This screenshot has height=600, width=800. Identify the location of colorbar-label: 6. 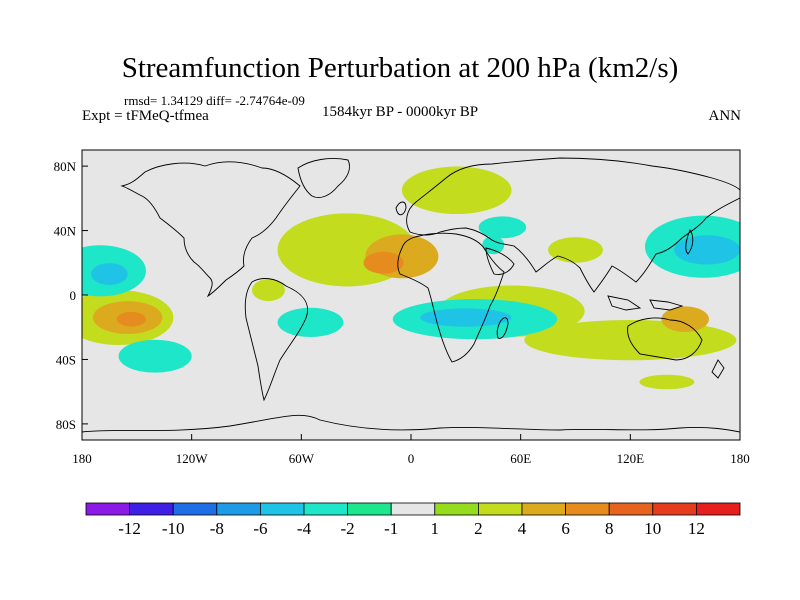
(565, 528).